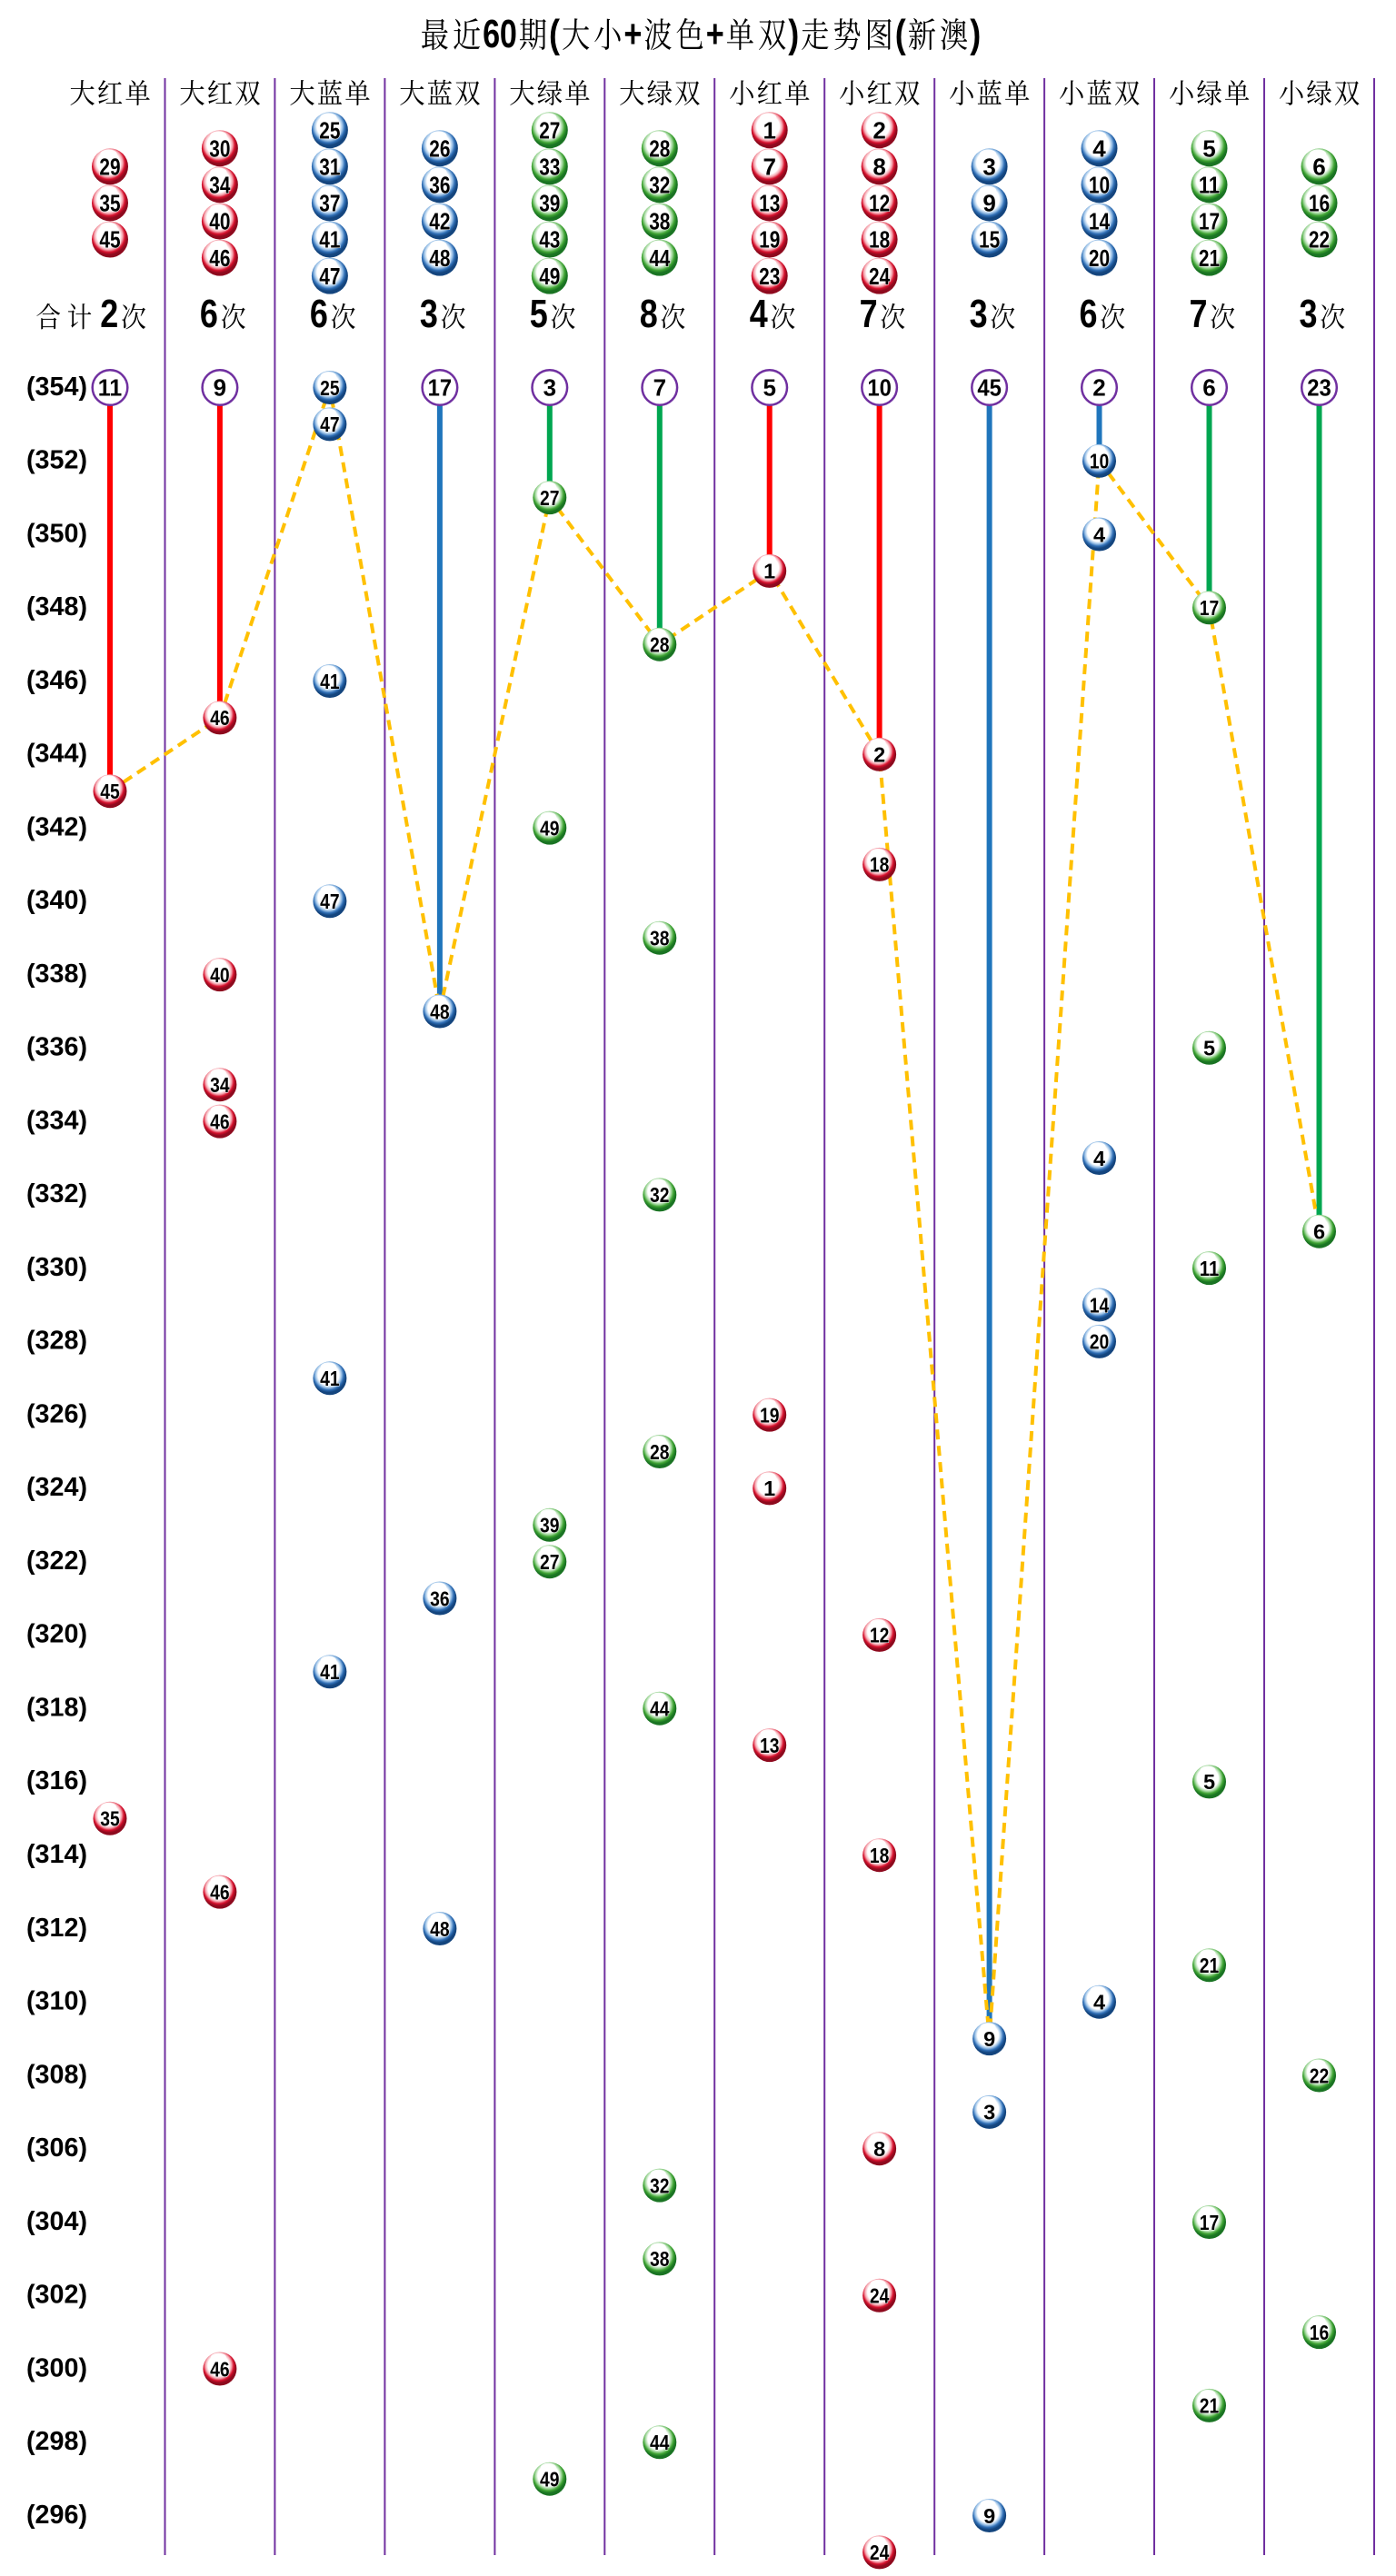 The image size is (1396, 2576). Describe the element at coordinates (56, 388) in the screenshot. I see `svg-text: (354)` at that location.